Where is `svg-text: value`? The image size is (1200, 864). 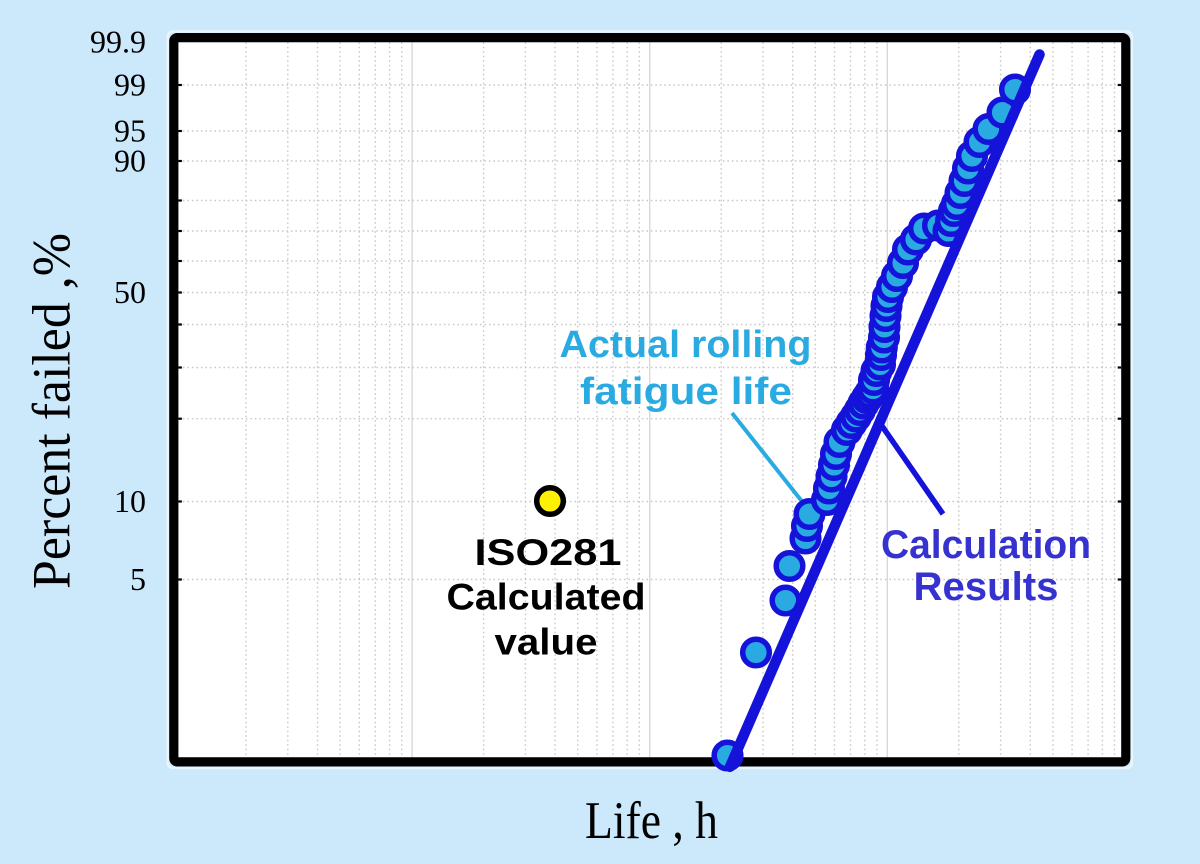
svg-text: value is located at coordinates (546, 642).